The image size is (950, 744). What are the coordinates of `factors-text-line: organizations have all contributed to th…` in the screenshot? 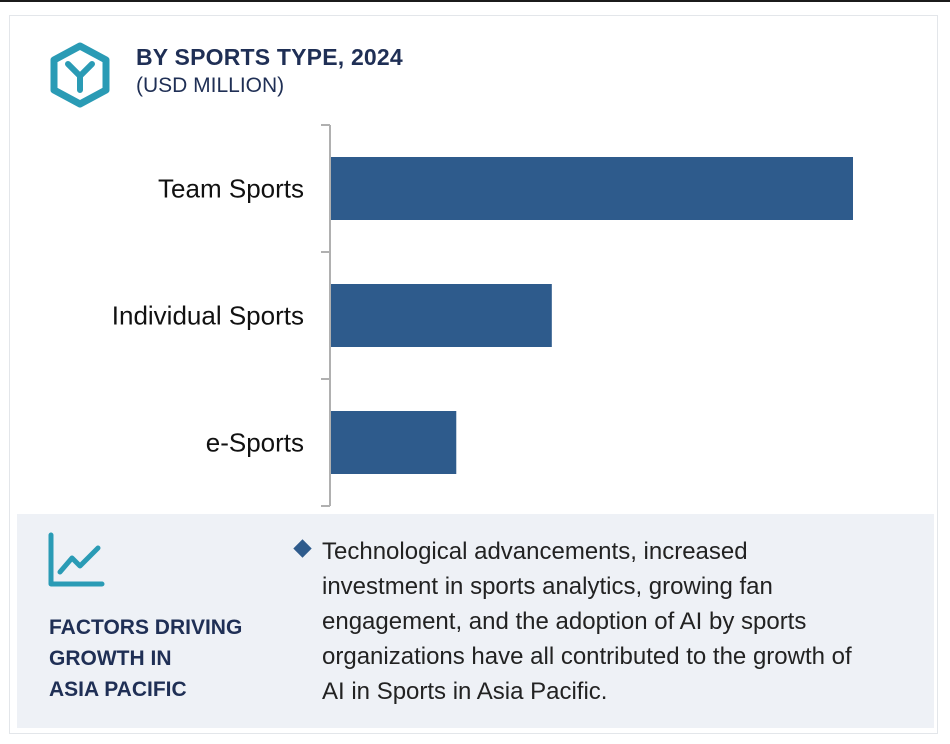 It's located at (587, 656).